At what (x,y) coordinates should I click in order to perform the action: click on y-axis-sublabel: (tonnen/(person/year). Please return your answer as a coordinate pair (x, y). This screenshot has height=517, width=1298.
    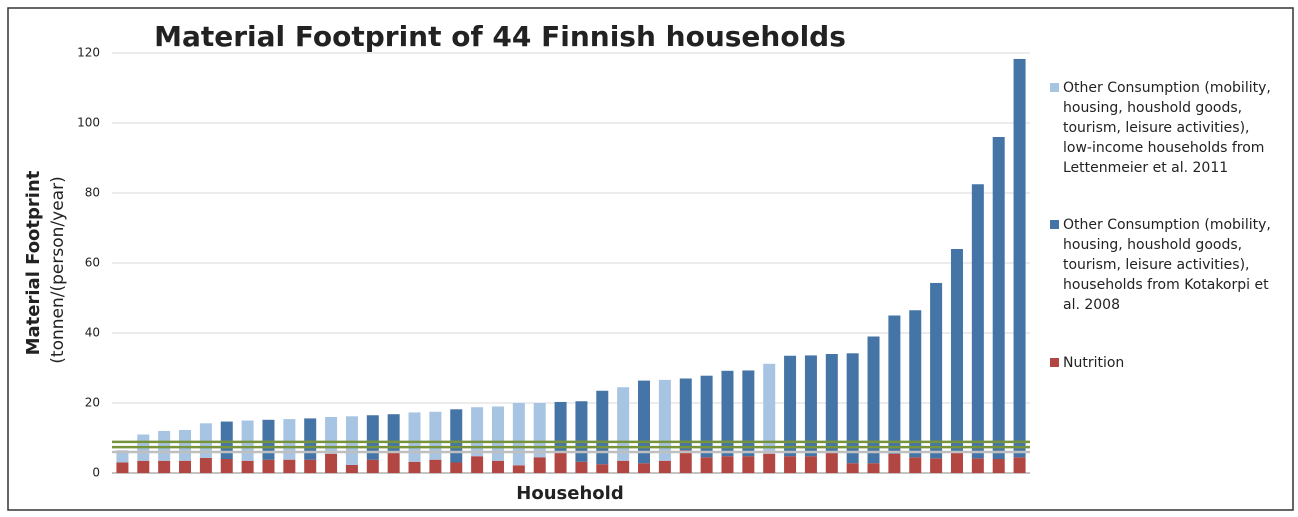
    Looking at the image, I should click on (58, 269).